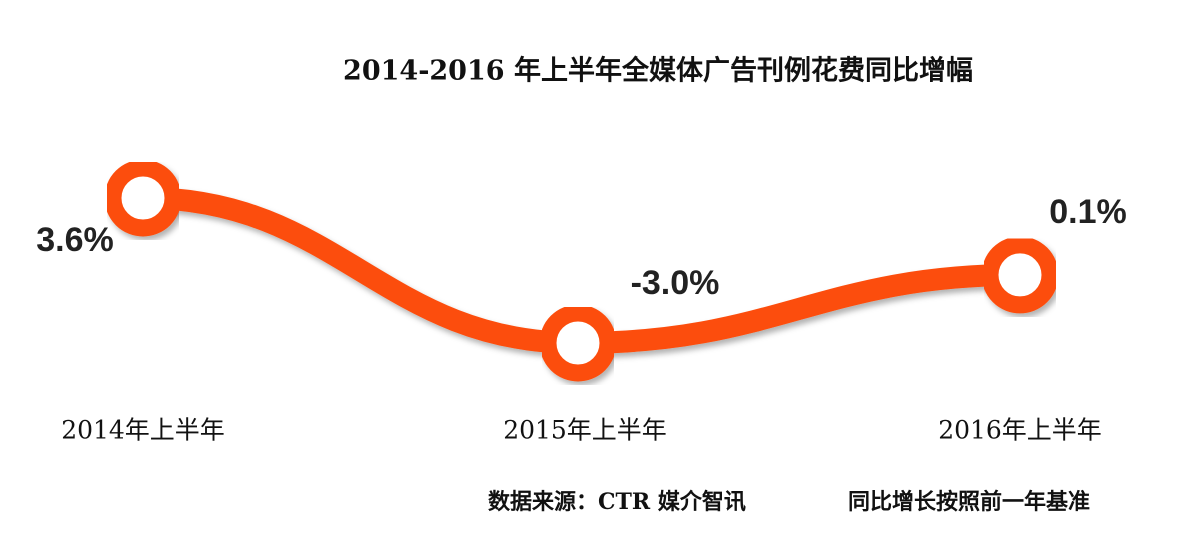 This screenshot has width=1204, height=554. I want to click on source-note: 数据来源：CTR 媒介智讯, so click(617, 502).